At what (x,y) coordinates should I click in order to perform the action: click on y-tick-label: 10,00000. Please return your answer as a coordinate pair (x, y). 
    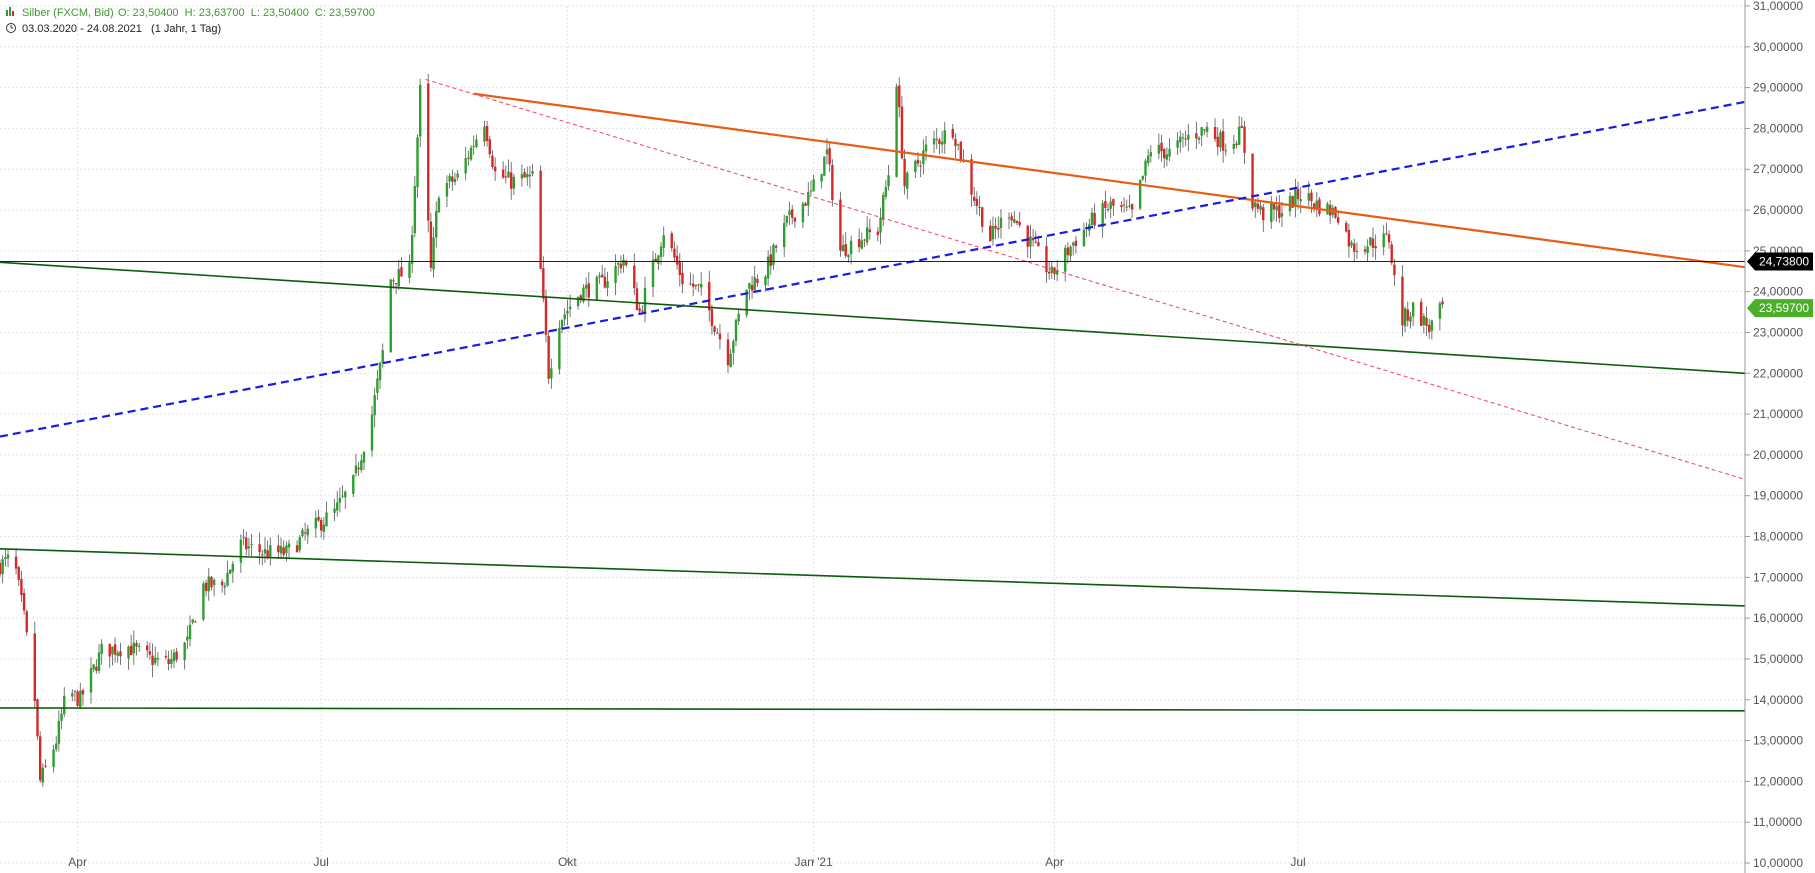
    Looking at the image, I should click on (1778, 863).